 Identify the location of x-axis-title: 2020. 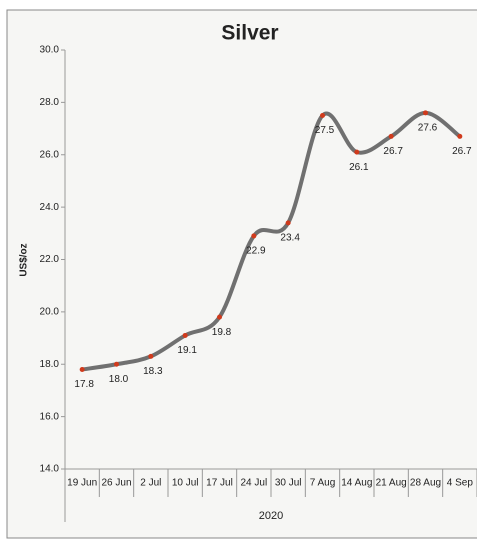
(271, 516).